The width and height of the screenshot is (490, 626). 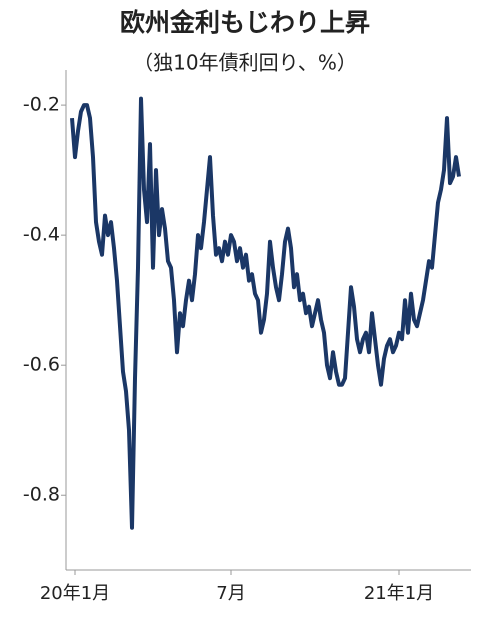 What do you see at coordinates (41, 495) in the screenshot?
I see `y-tick-label: -0.8` at bounding box center [41, 495].